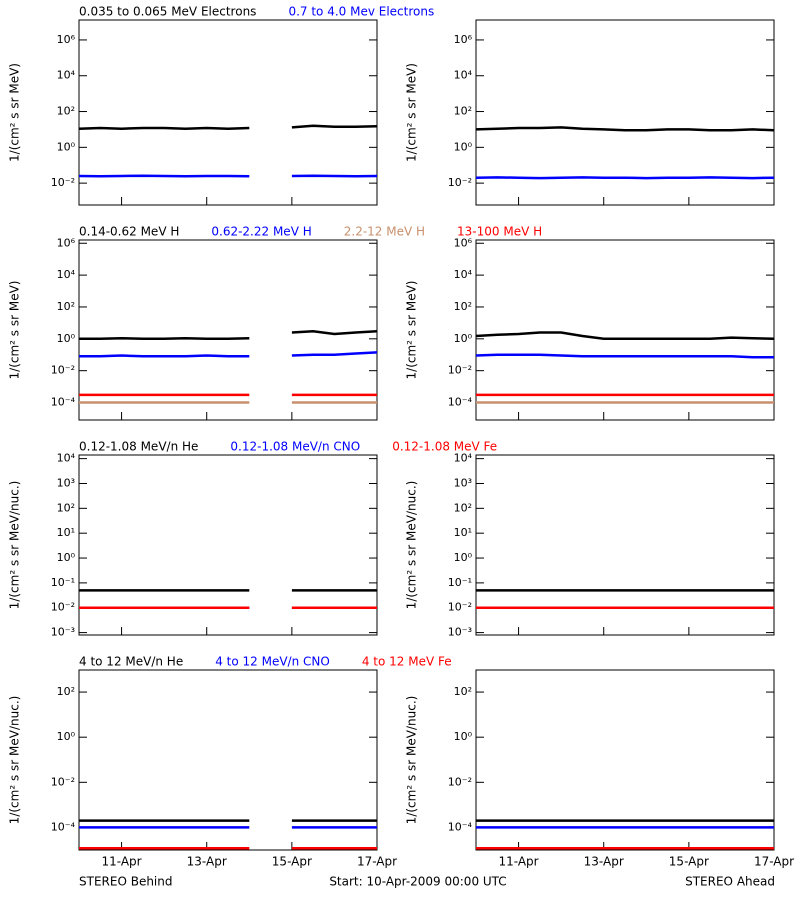  Describe the element at coordinates (444, 447) in the screenshot. I see `legend-entry: 0.12-1.08 MeV Fe` at that location.